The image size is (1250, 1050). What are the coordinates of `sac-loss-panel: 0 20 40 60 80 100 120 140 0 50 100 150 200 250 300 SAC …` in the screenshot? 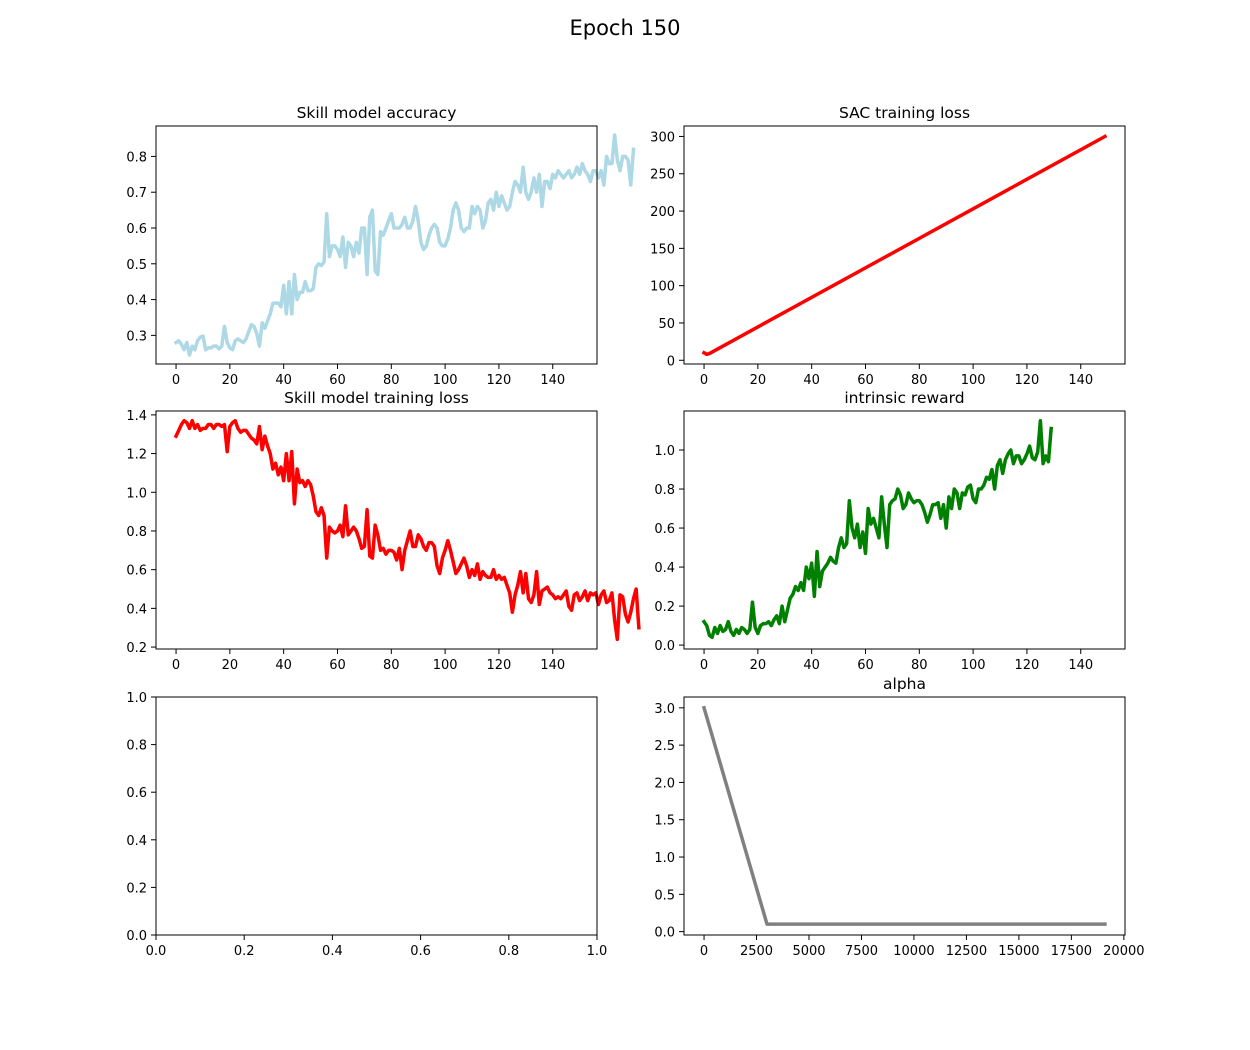 It's located at (888, 246).